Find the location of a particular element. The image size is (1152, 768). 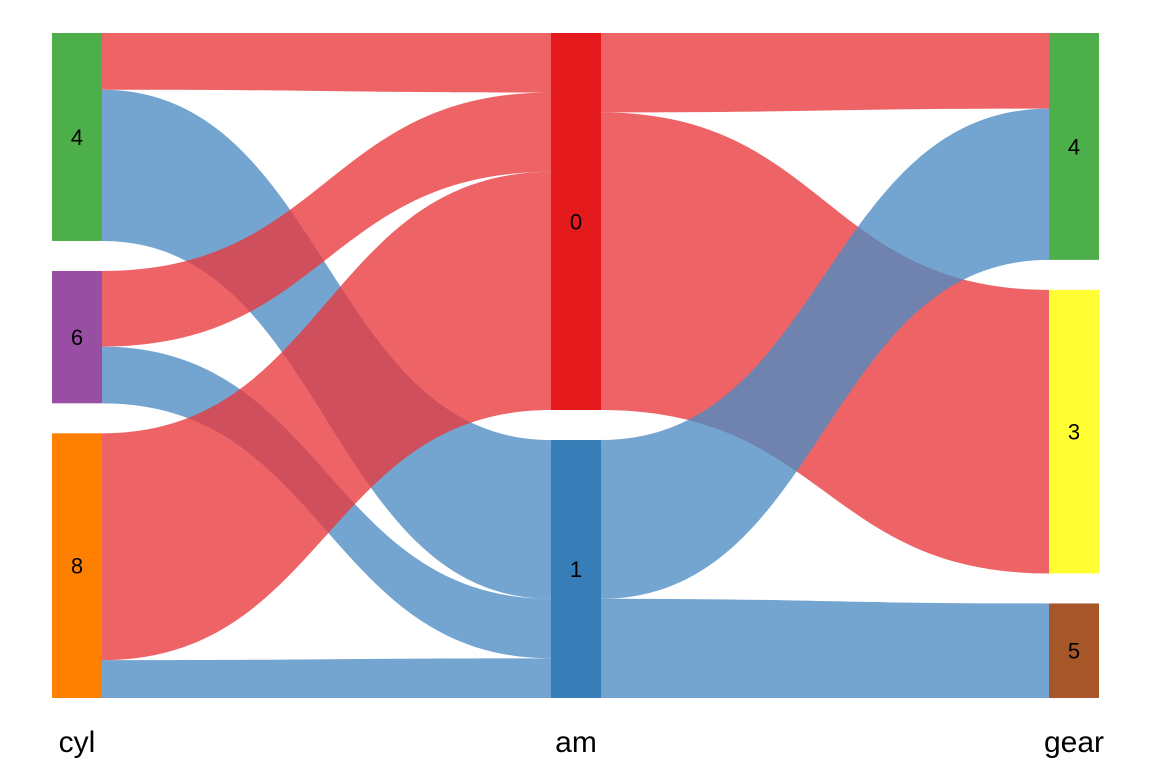

axis-label-gear: gear is located at coordinates (1074, 742).